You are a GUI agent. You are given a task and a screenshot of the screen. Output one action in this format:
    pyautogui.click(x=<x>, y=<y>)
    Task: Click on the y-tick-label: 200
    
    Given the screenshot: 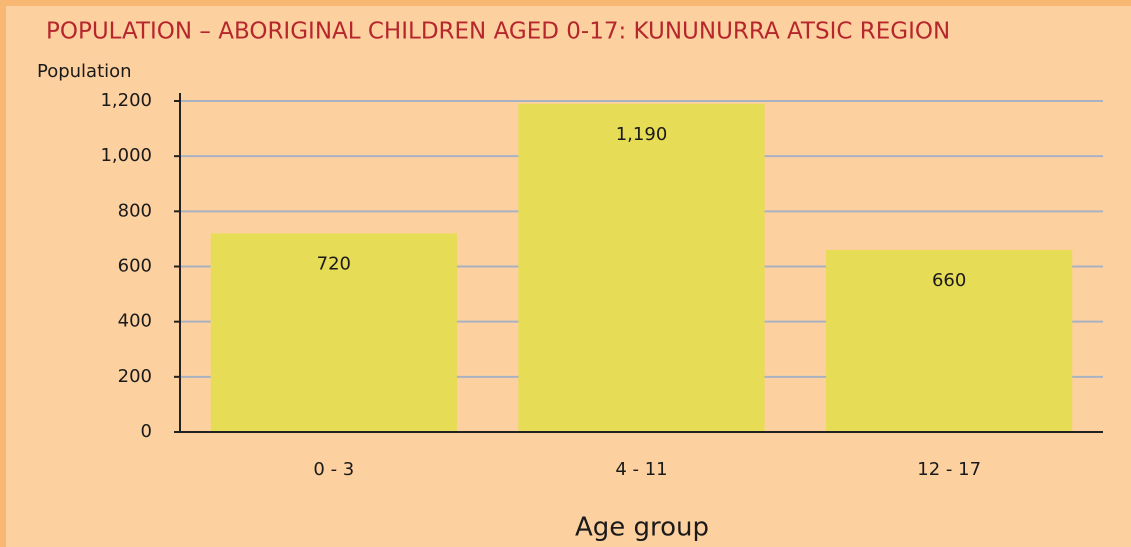 What is the action you would take?
    pyautogui.click(x=135, y=376)
    